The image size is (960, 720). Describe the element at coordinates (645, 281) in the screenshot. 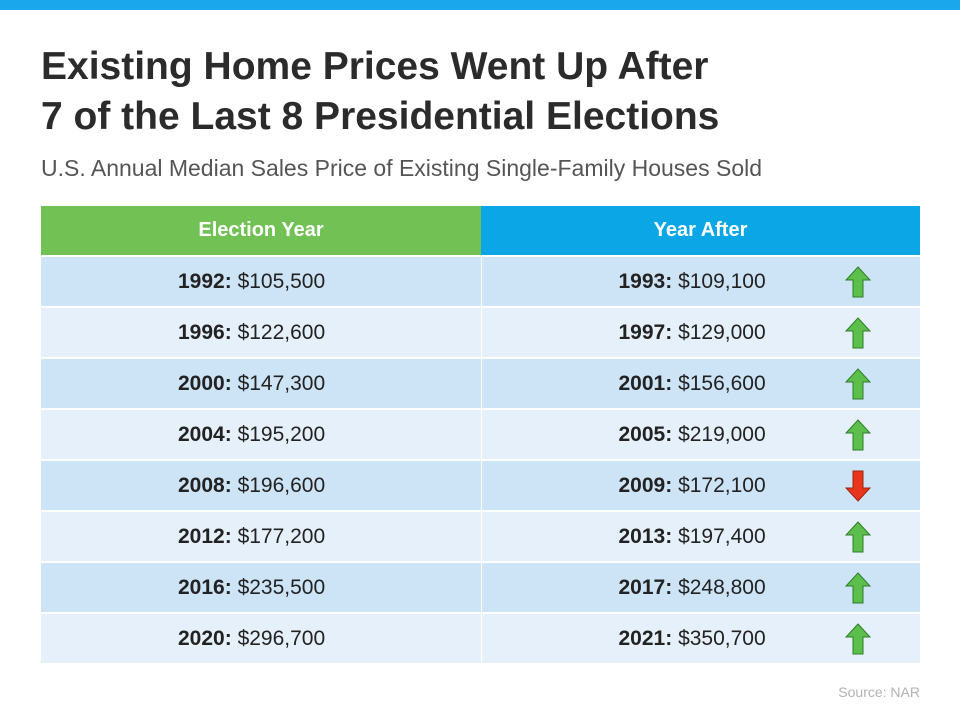

I see `year-after-label: 1993:` at that location.